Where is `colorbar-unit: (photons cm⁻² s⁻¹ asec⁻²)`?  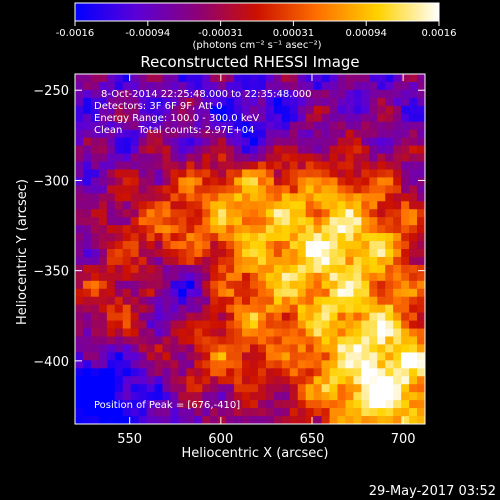 colorbar-unit: (photons cm⁻² s⁻¹ asec⁻²) is located at coordinates (256, 45).